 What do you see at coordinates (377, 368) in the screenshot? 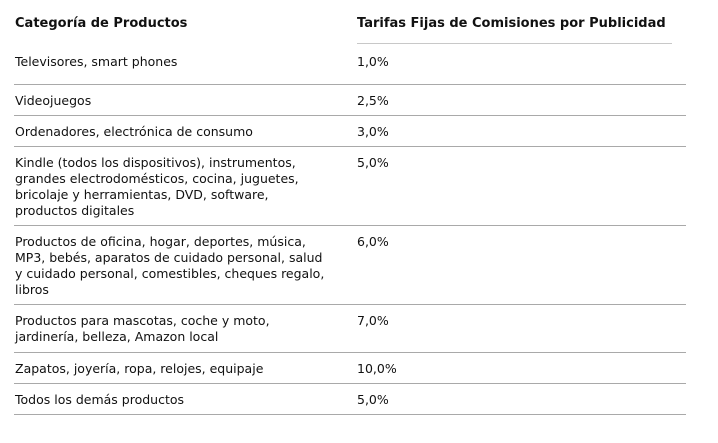
I see `row-rate: 10,0%` at bounding box center [377, 368].